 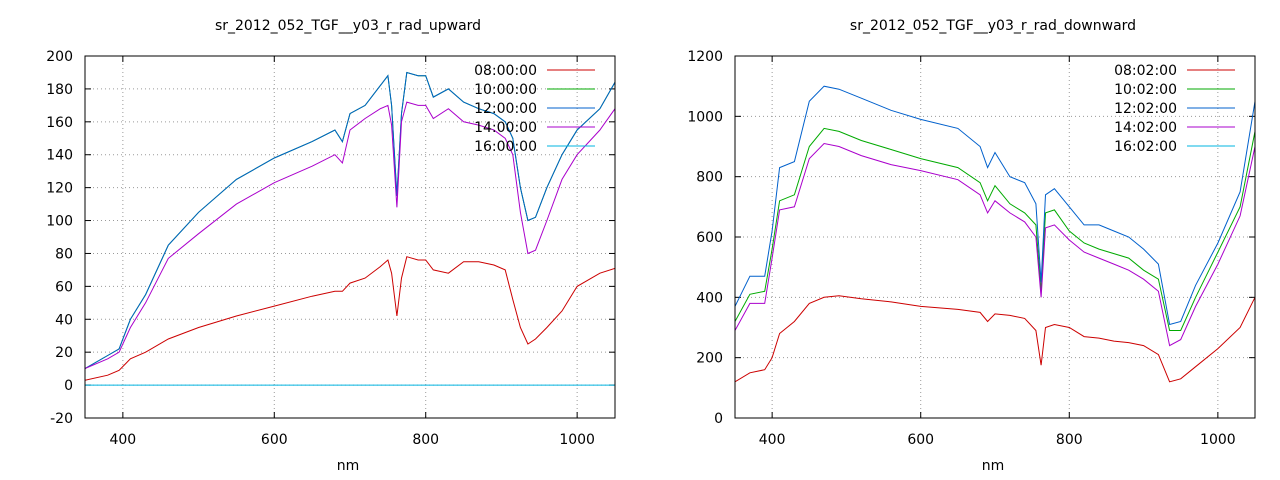 What do you see at coordinates (348, 26) in the screenshot?
I see `chart-title: sr_2012_052_TGF__y03_r_rad_upward` at bounding box center [348, 26].